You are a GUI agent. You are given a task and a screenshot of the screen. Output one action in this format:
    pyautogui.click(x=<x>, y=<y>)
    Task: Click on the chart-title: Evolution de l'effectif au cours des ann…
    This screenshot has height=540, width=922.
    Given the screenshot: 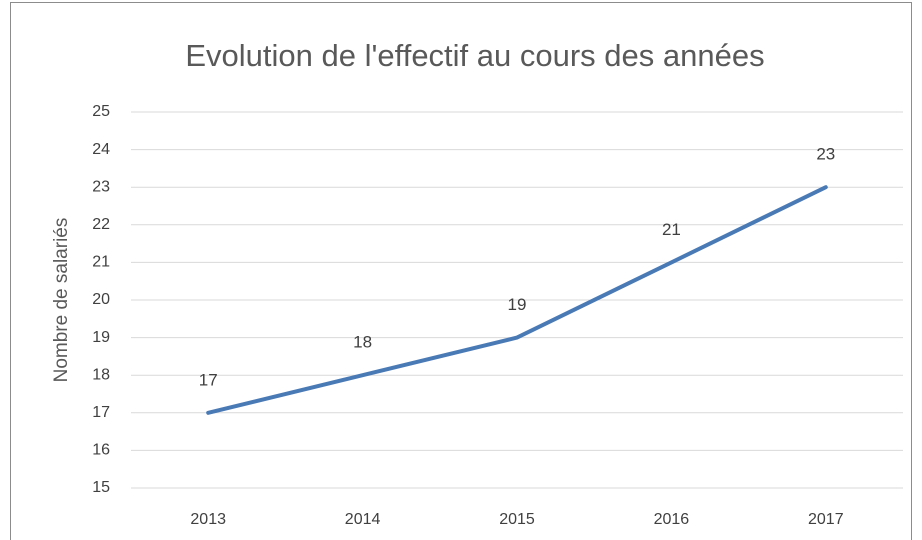 What is the action you would take?
    pyautogui.click(x=474, y=55)
    